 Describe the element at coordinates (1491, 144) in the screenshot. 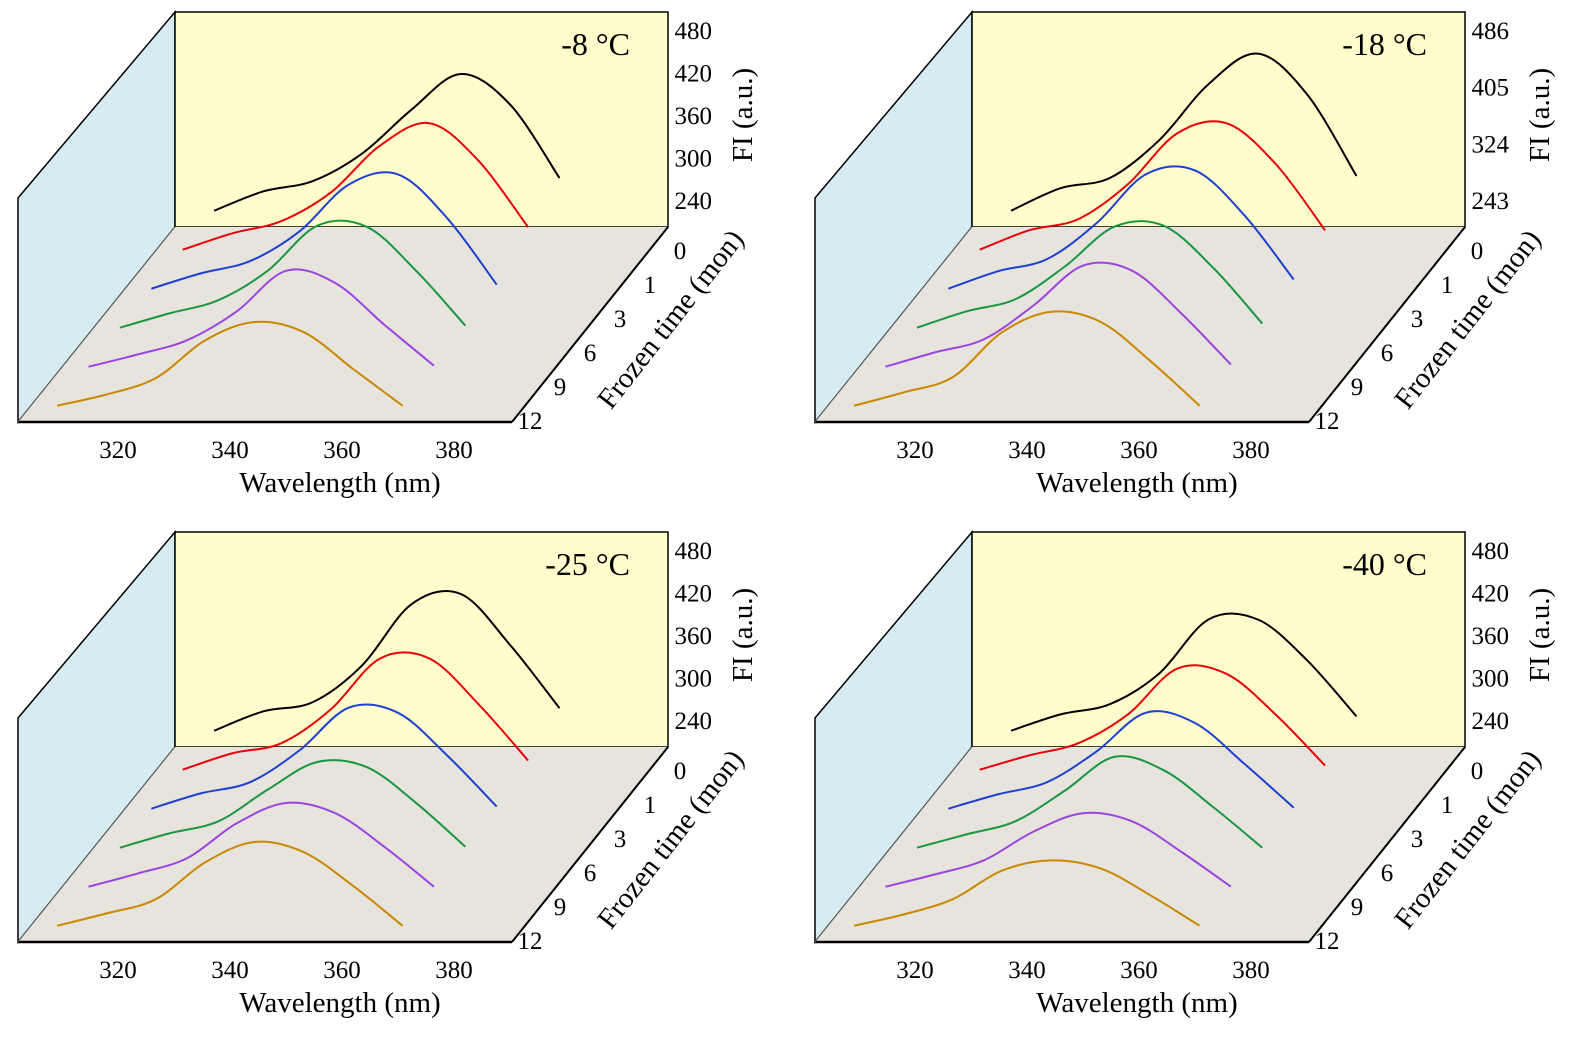

I see `y-tick-label: 324` at that location.